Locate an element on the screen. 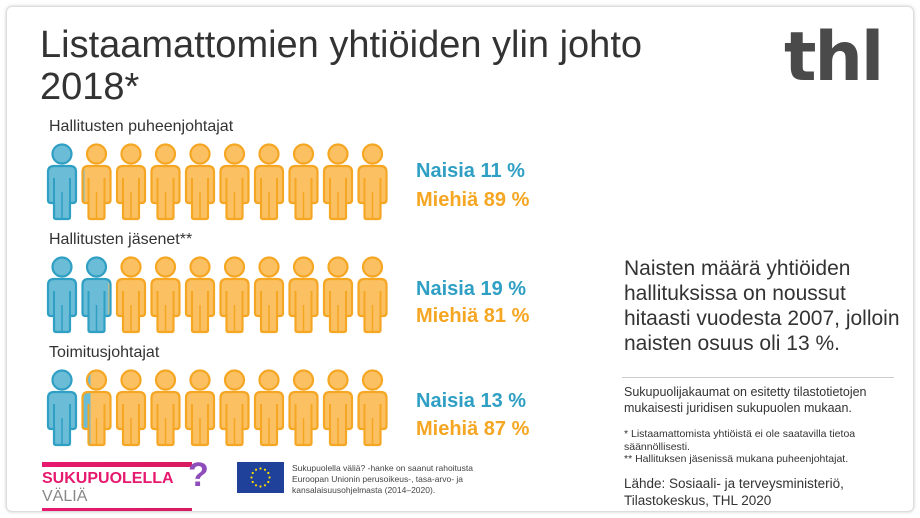 This screenshot has width=920, height=518. eu-flag is located at coordinates (260, 477).